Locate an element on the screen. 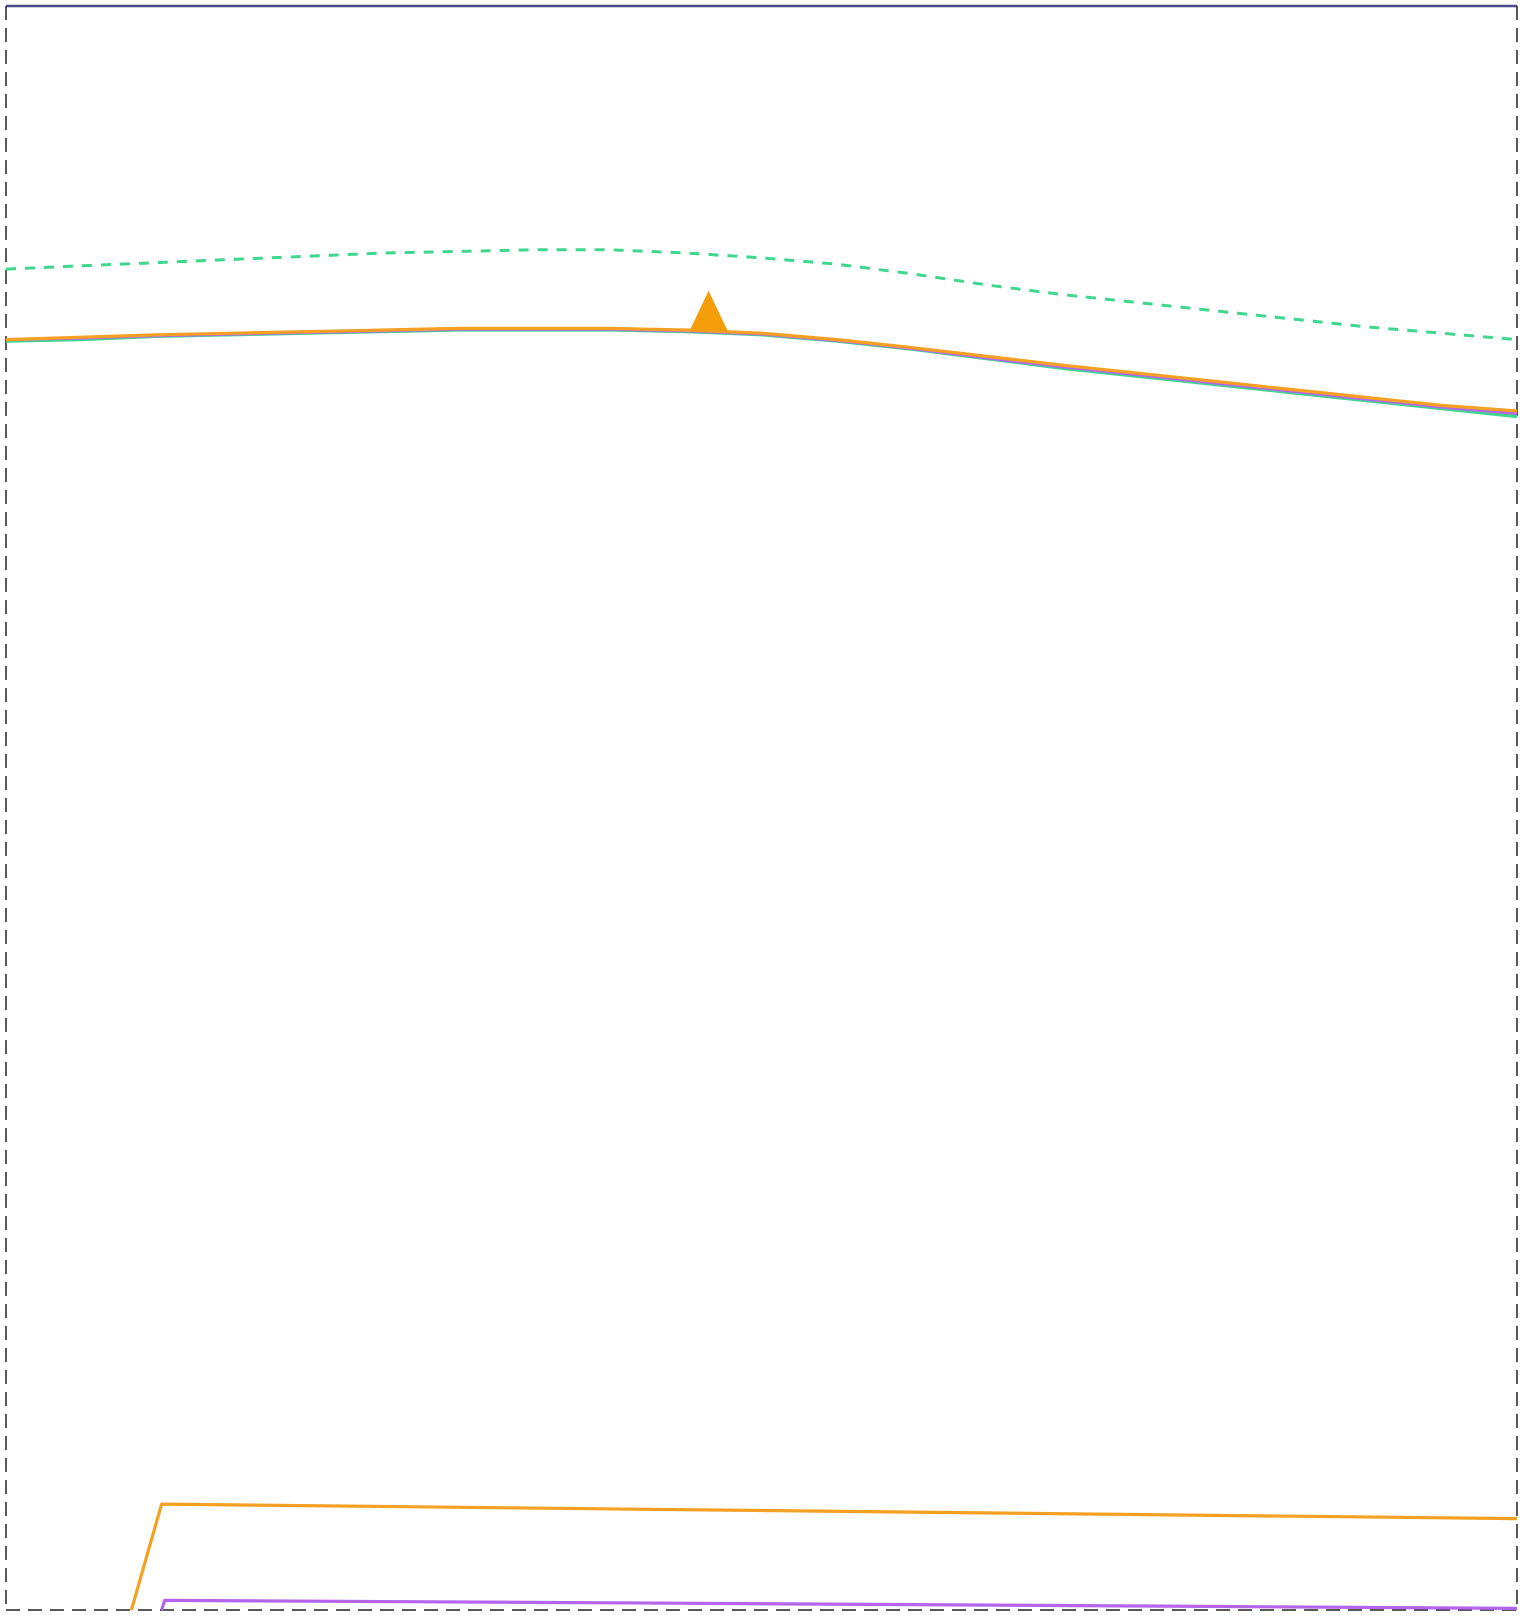 The width and height of the screenshot is (1524, 1616). plot-markers-group is located at coordinates (708, 310).